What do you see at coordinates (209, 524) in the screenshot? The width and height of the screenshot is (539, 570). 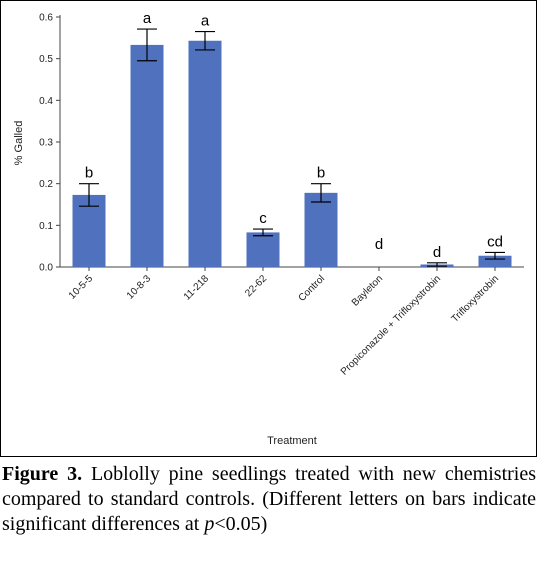 I see `caption-p-symbol: p` at bounding box center [209, 524].